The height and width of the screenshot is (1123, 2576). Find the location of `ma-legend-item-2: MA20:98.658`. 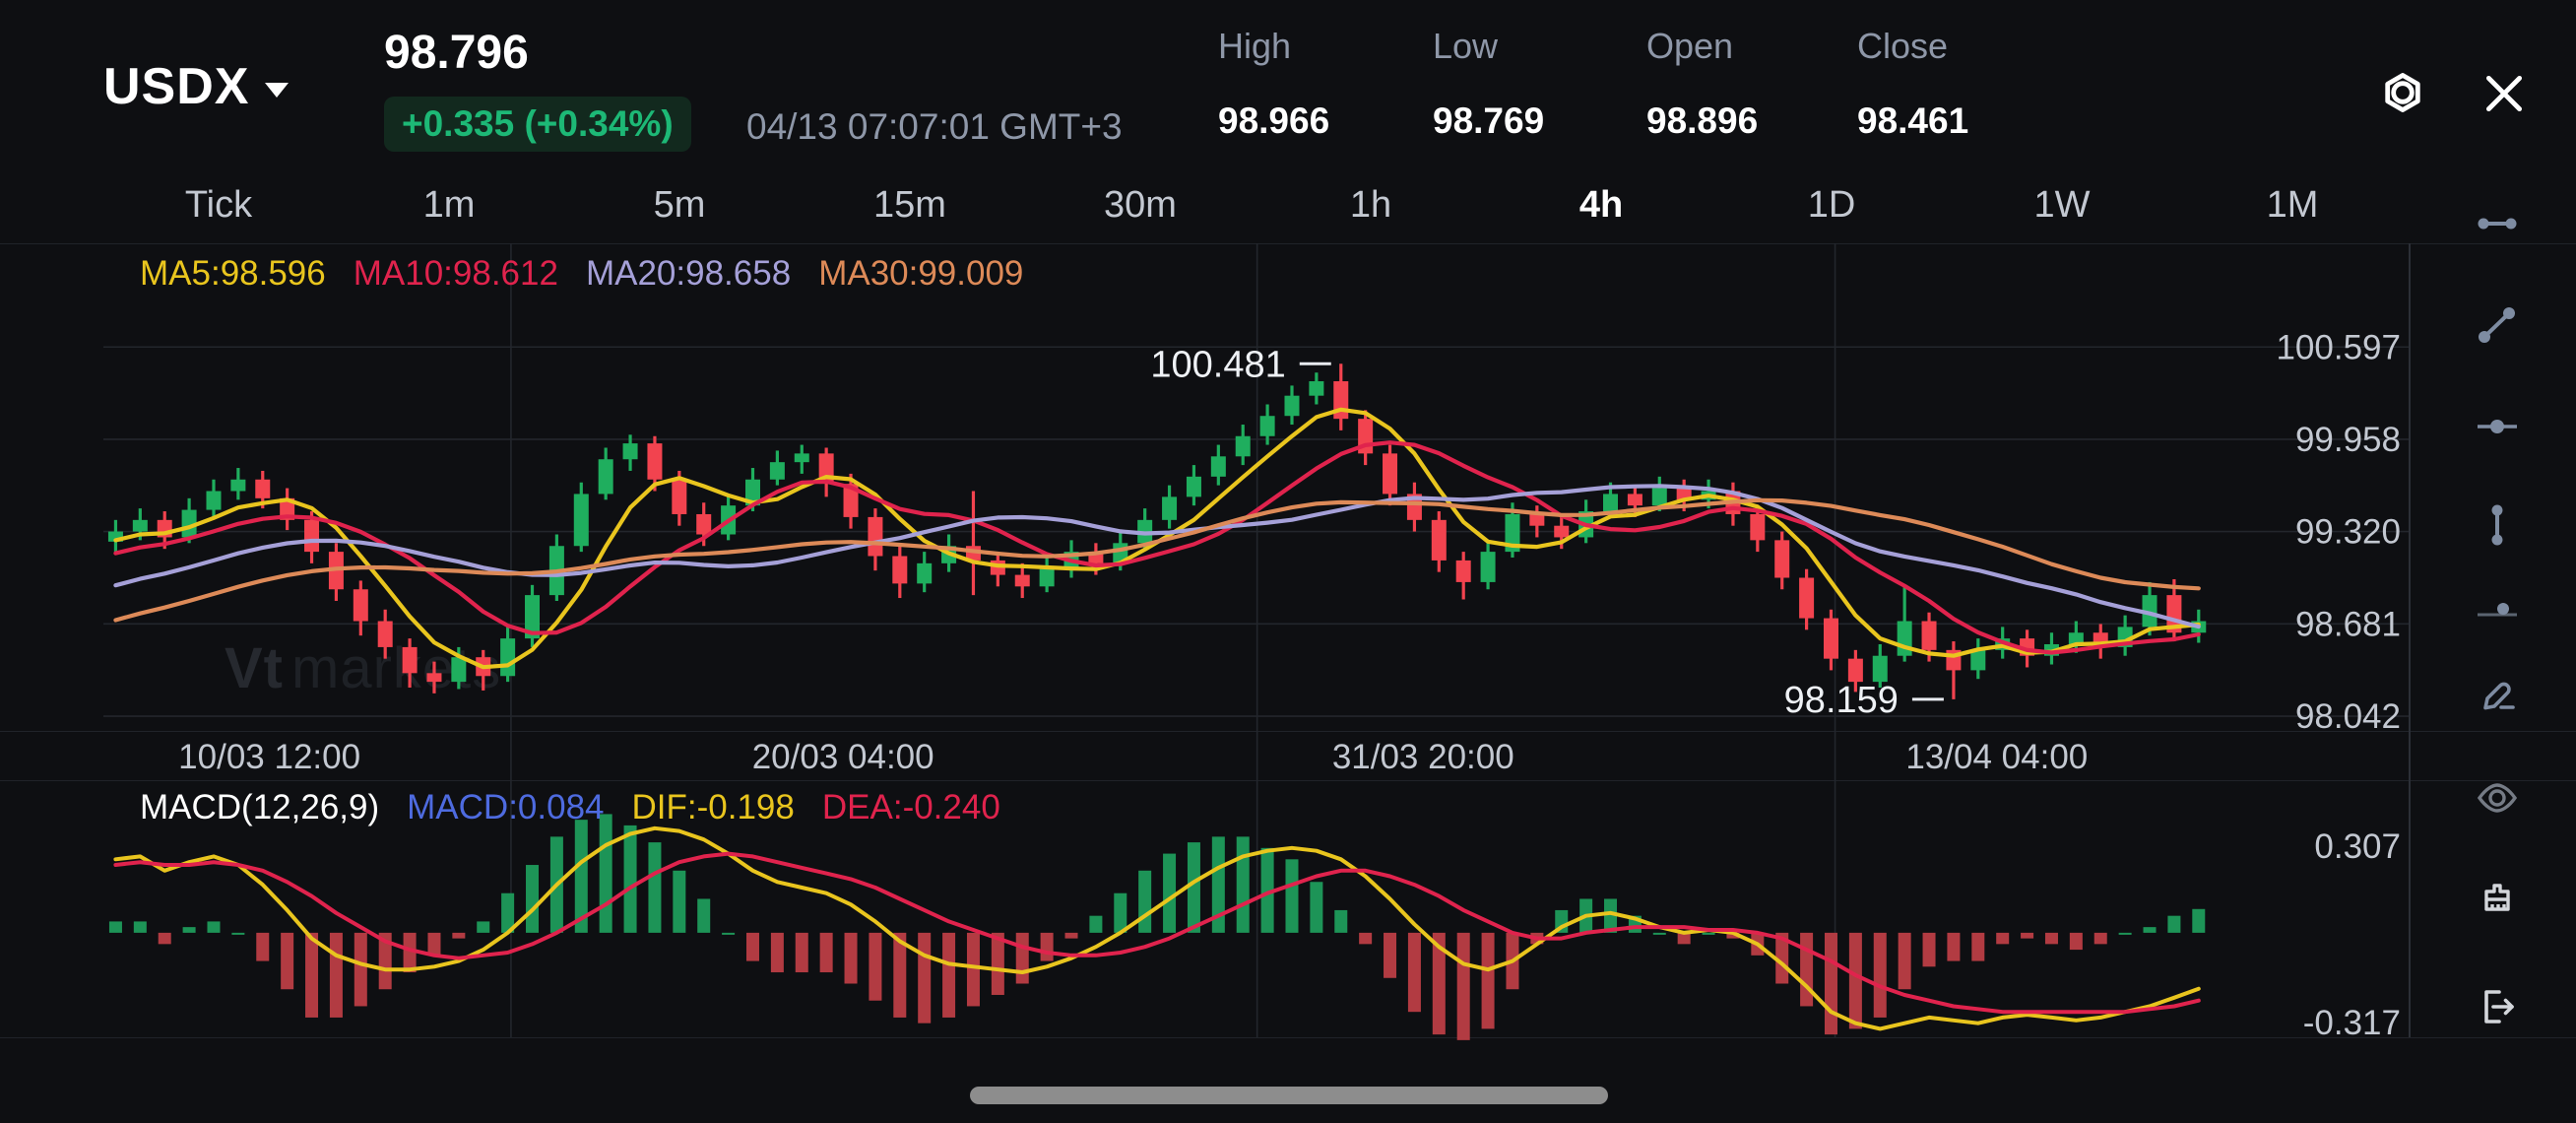

ma-legend-item-2: MA20:98.658 is located at coordinates (688, 273).